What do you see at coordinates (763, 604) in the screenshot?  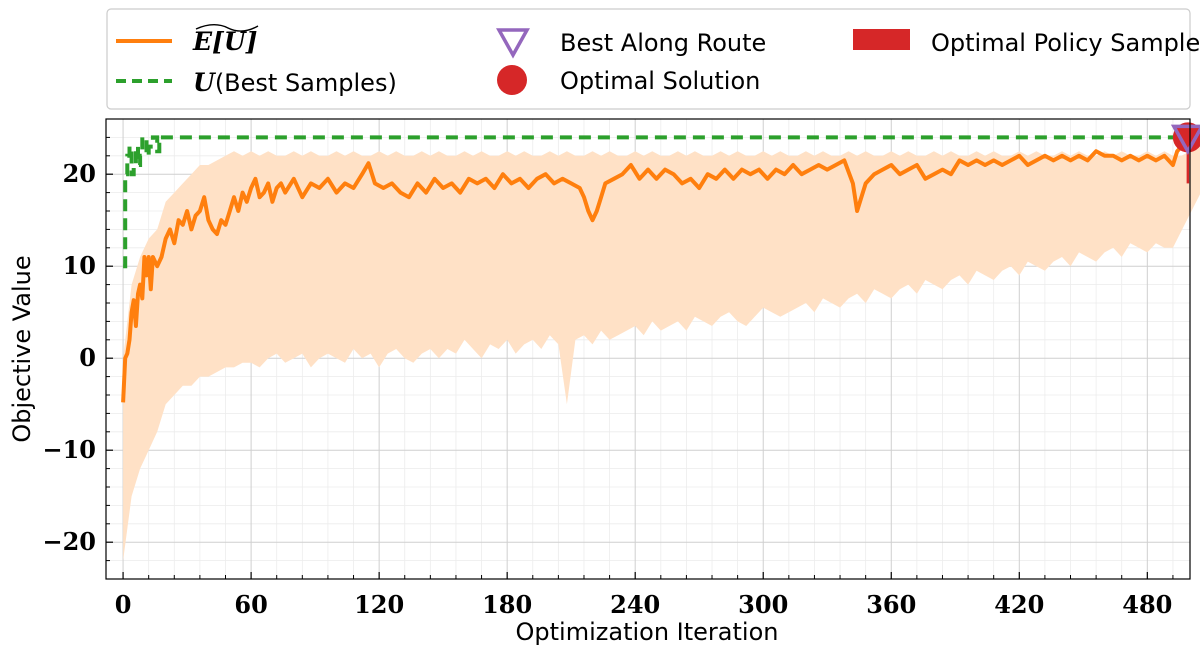 I see `x-tick-label: 300` at bounding box center [763, 604].